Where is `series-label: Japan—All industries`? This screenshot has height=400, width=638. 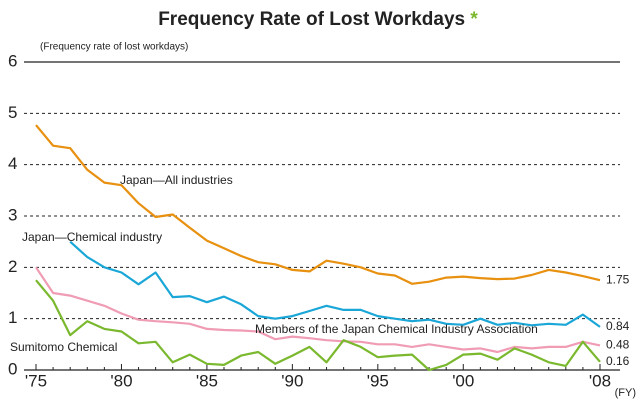 series-label: Japan—All industries is located at coordinates (176, 180).